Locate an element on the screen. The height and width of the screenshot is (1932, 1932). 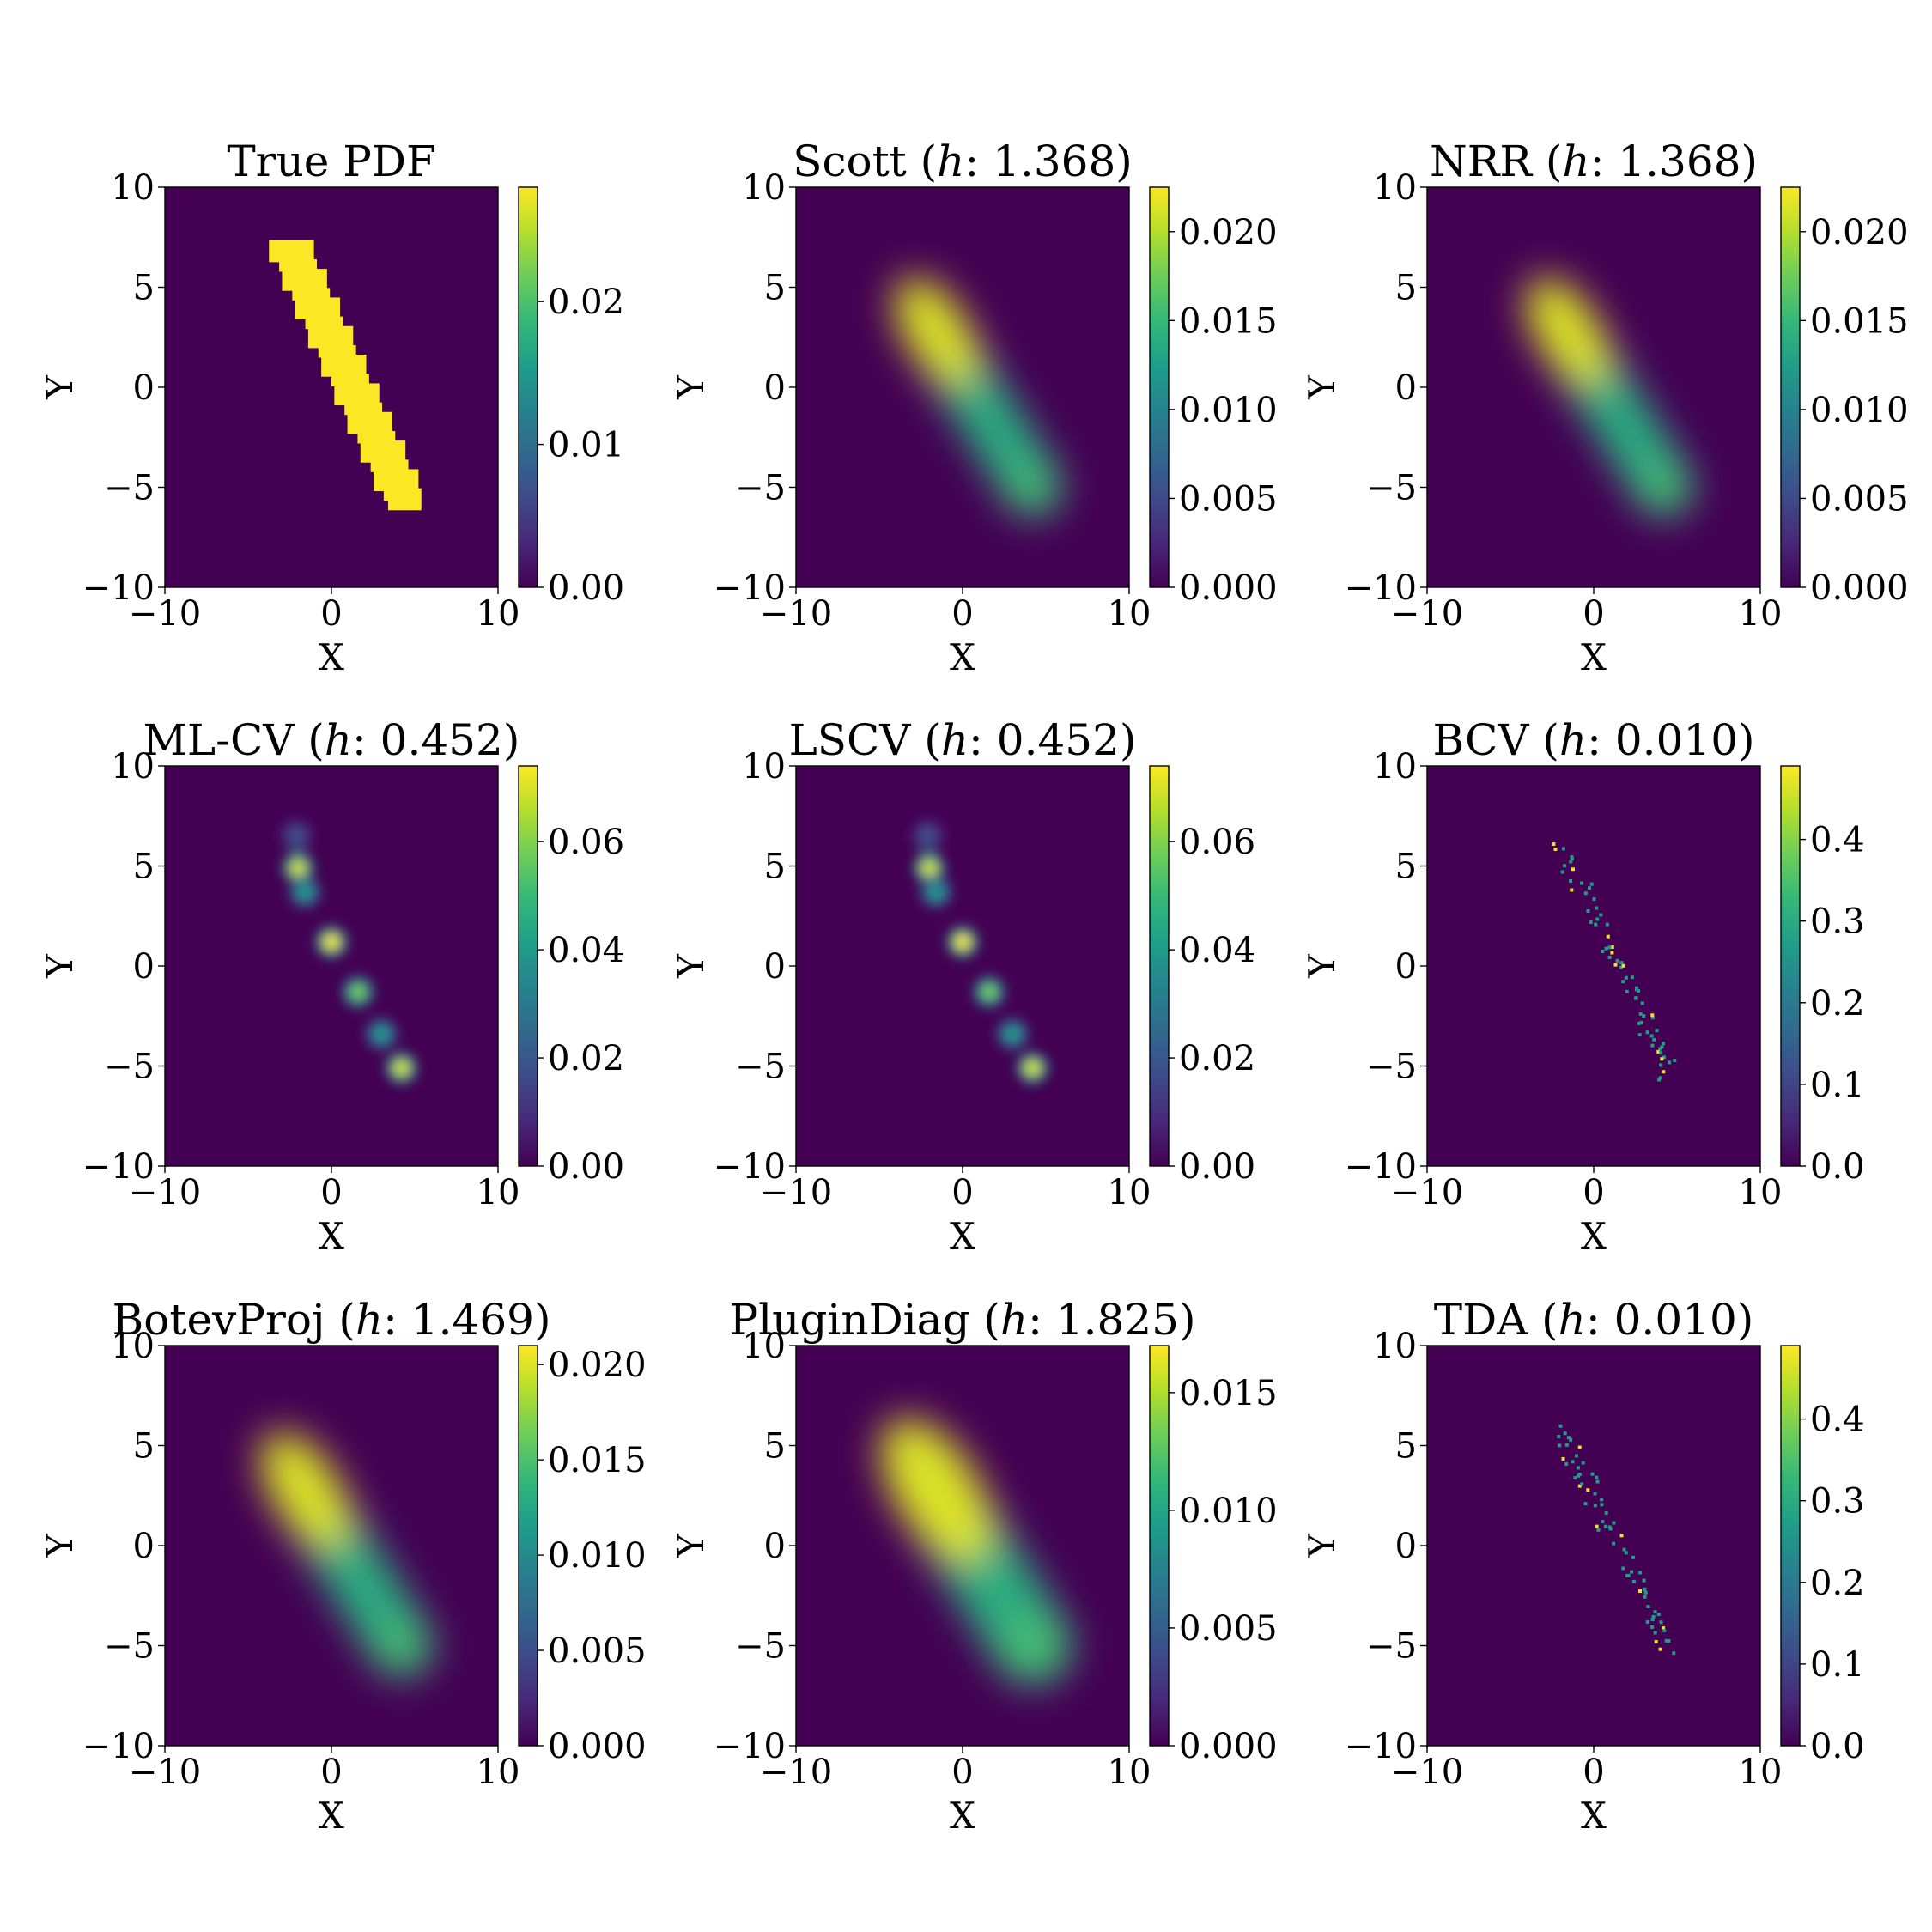
subplot-title: BCV (h: 0.010) is located at coordinates (1593, 740).